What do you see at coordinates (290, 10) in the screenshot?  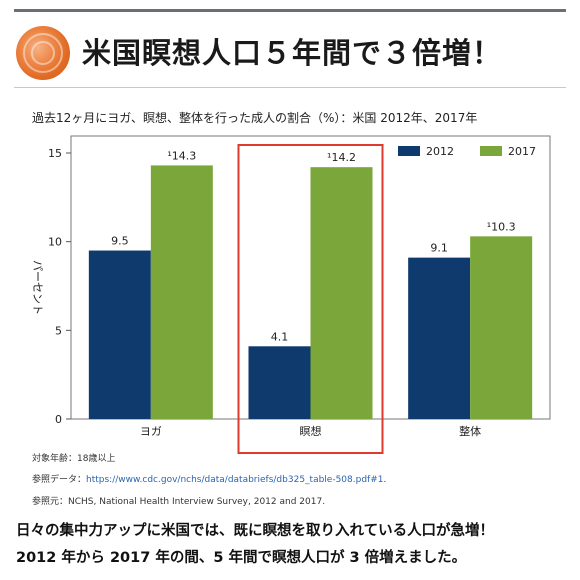 I see `top-divider` at bounding box center [290, 10].